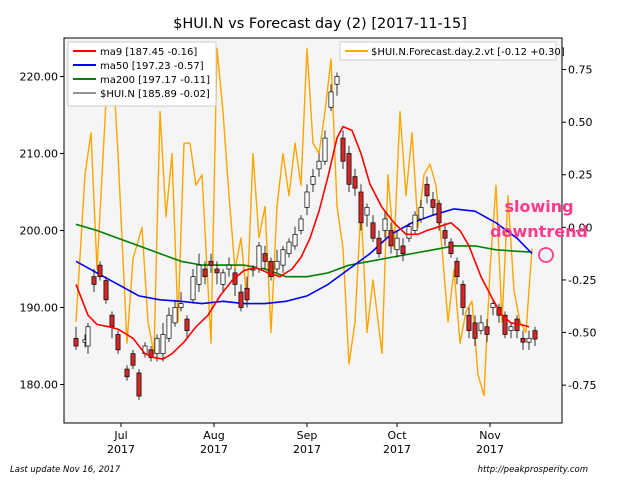  What do you see at coordinates (120, 435) in the screenshot?
I see `x-tick-month: Jul` at bounding box center [120, 435].